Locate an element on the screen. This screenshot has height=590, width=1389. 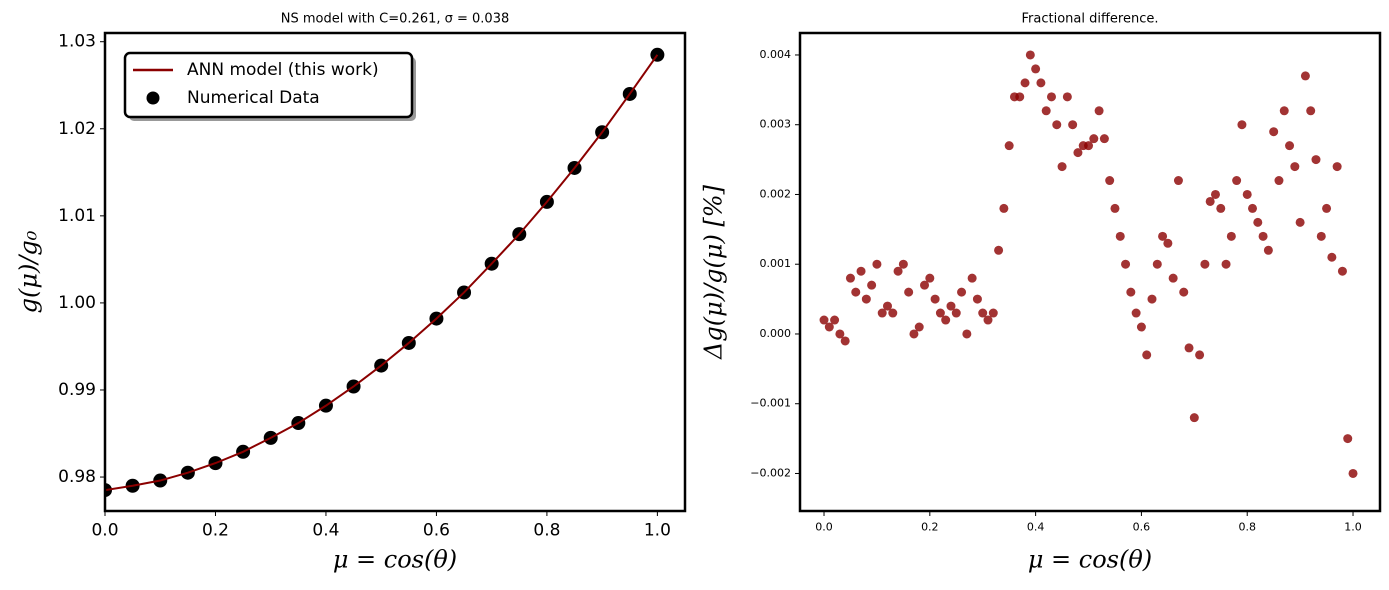
legend-label: Numerical Data is located at coordinates (253, 98).